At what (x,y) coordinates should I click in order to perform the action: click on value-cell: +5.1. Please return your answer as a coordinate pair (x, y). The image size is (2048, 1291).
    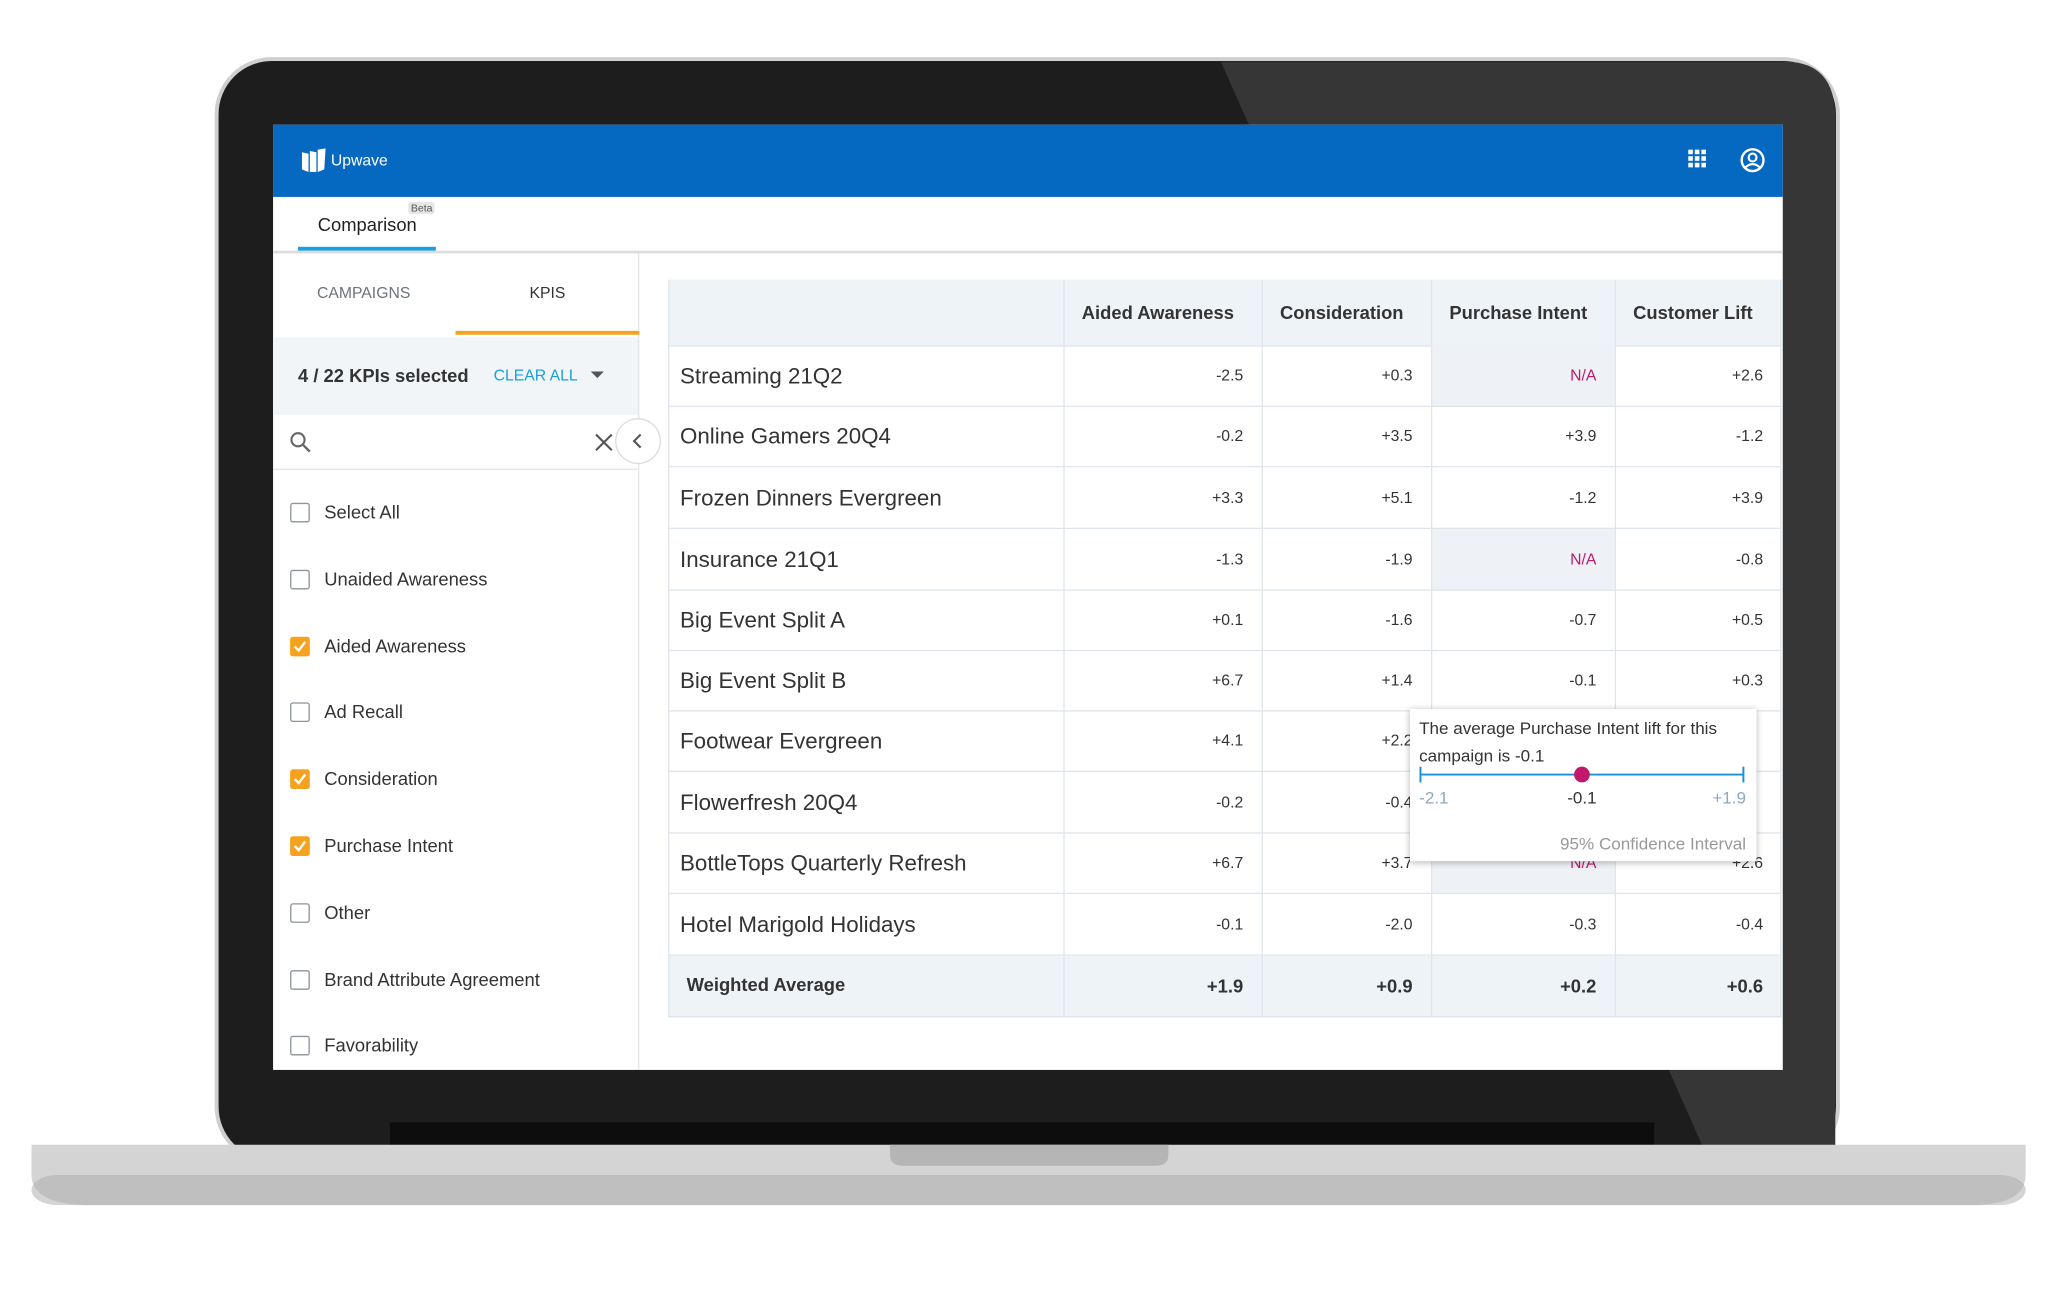
    Looking at the image, I should click on (1397, 497).